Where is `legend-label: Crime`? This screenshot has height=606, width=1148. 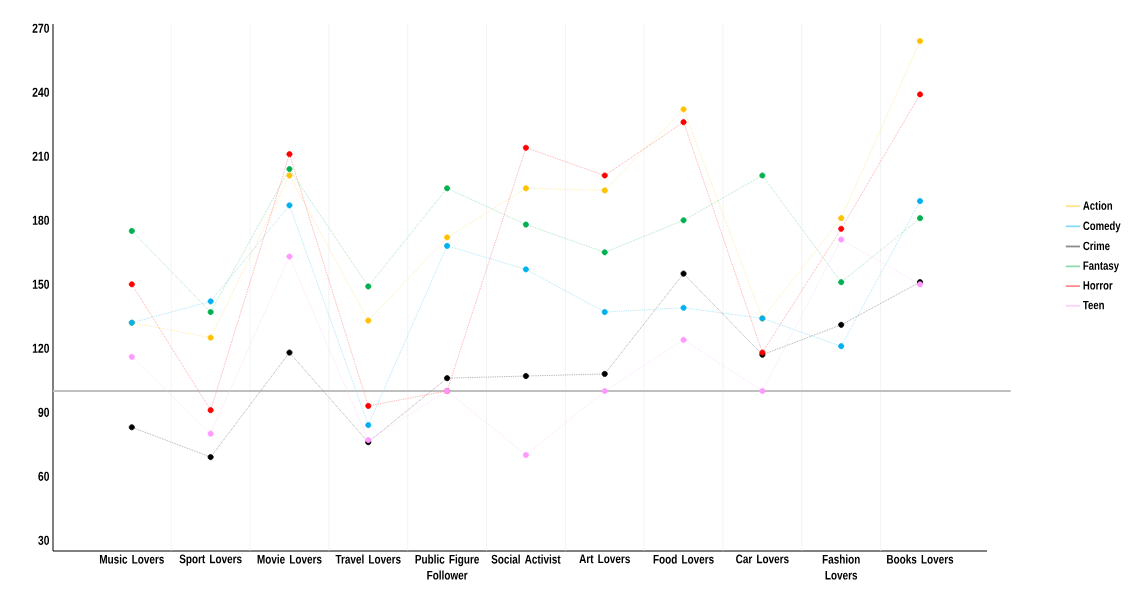
legend-label: Crime is located at coordinates (1096, 246).